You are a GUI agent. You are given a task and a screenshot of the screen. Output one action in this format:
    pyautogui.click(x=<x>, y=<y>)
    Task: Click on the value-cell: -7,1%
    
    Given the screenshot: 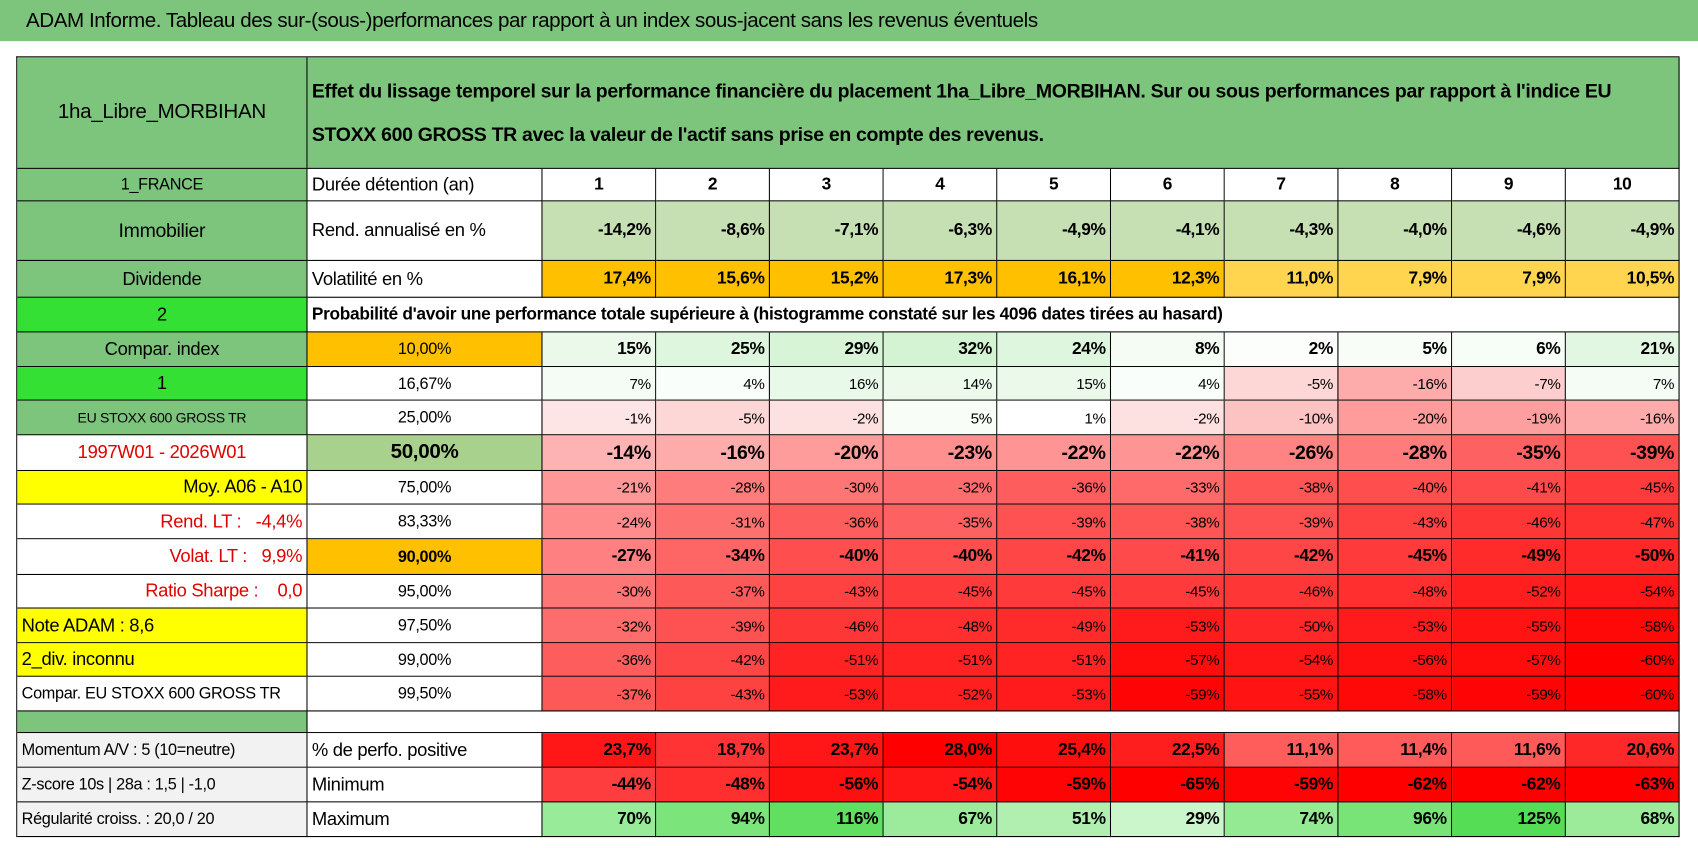 What is the action you would take?
    pyautogui.click(x=826, y=231)
    